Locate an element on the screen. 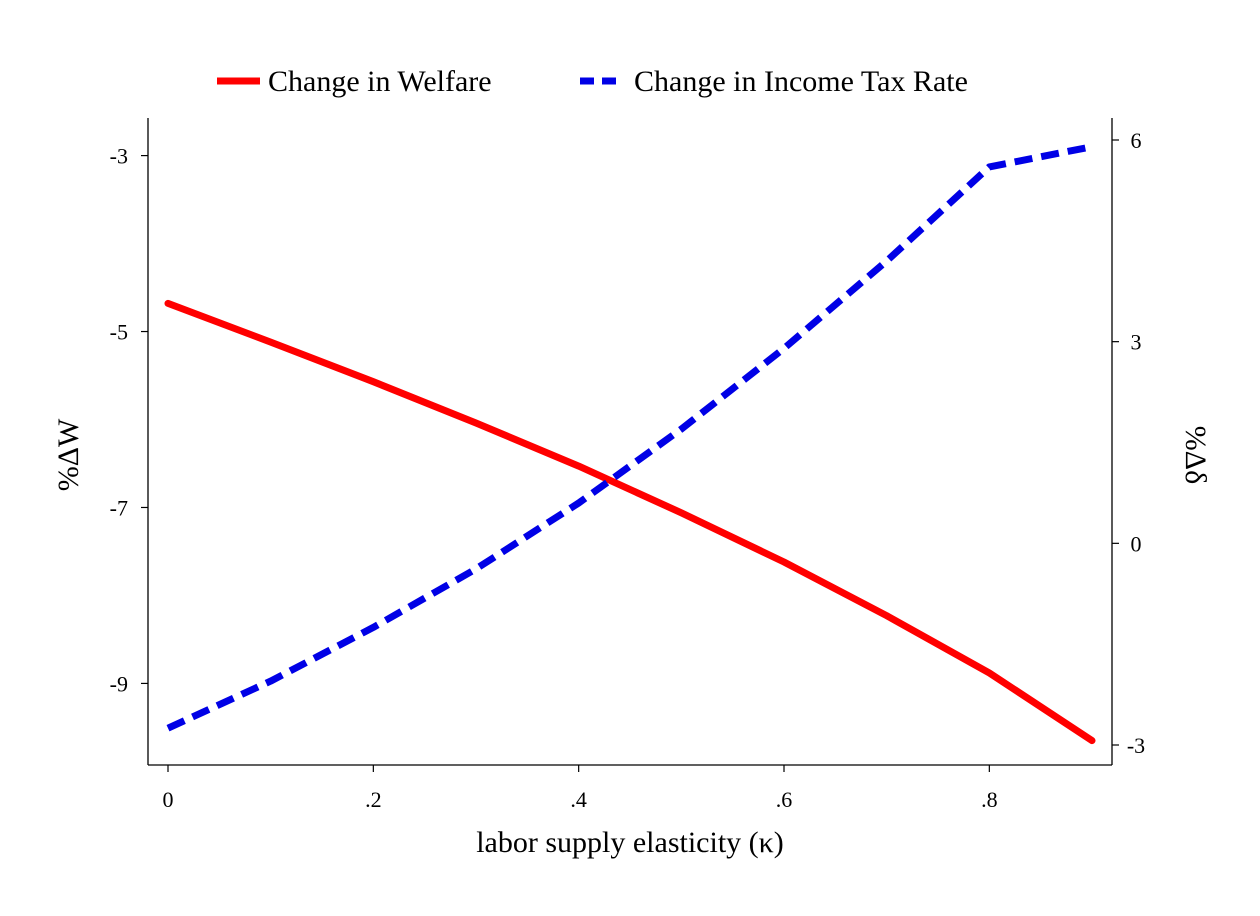 Image resolution: width=1260 pixels, height=916 pixels. x-tick-label-1: .2 is located at coordinates (373, 799).